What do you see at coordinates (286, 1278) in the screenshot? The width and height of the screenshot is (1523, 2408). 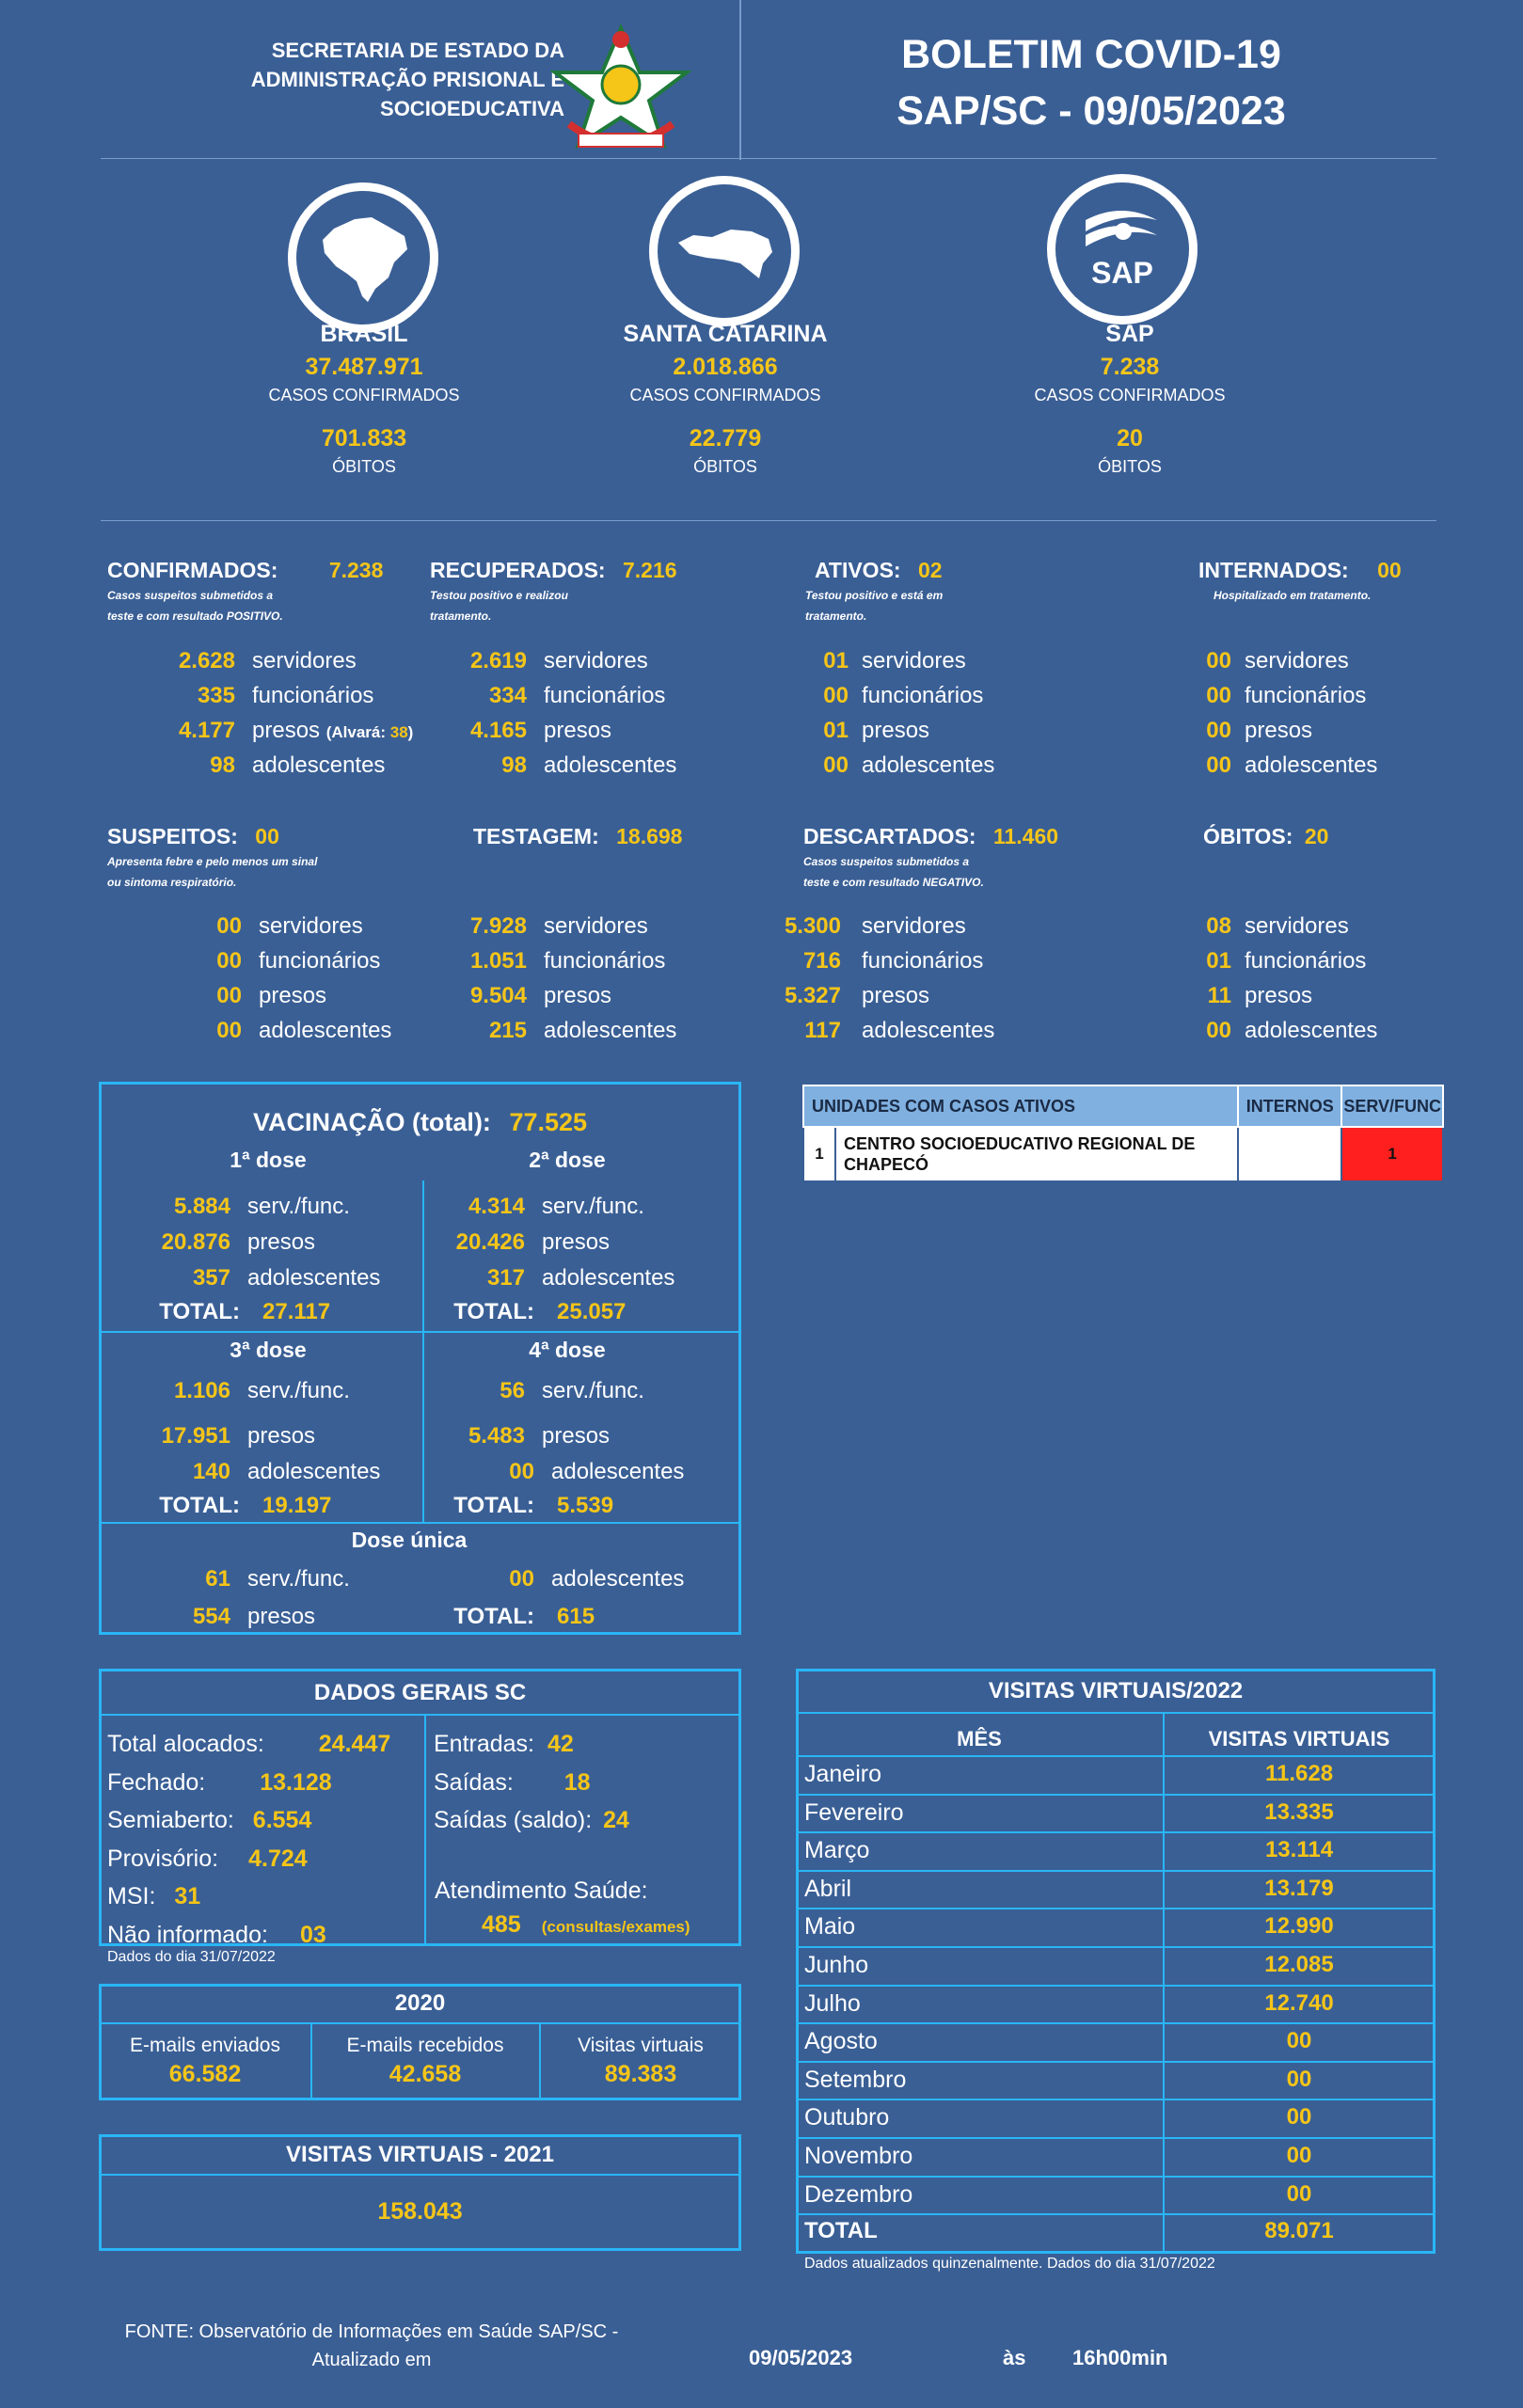 I see `dose-row: 357 adolescentes` at bounding box center [286, 1278].